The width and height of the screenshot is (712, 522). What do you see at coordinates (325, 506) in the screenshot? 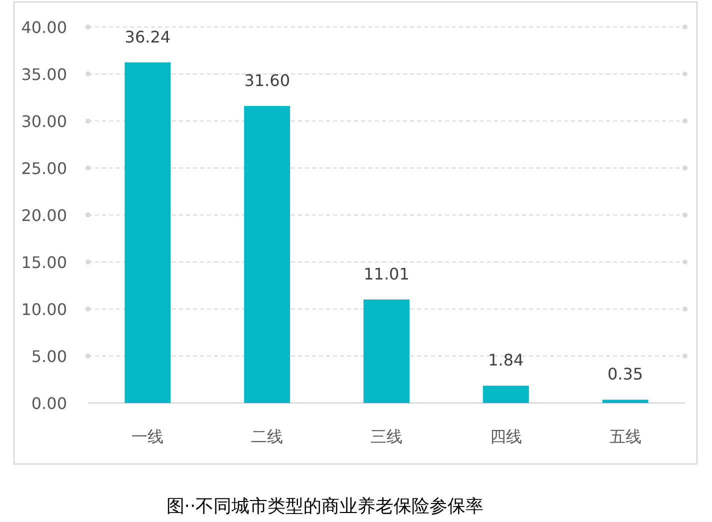
I see `text: 图··不同城市类型的商业养老保险参保率` at bounding box center [325, 506].